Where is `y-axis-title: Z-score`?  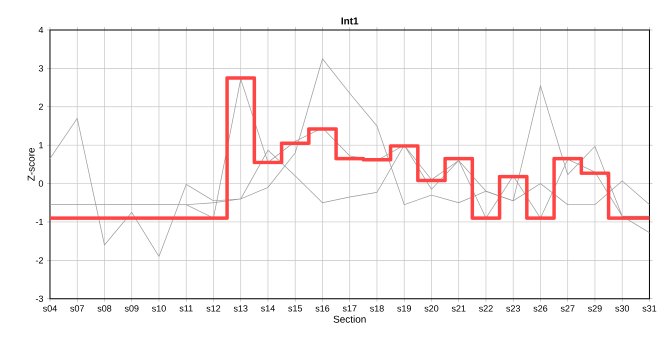
y-axis-title: Z-score is located at coordinates (31, 165).